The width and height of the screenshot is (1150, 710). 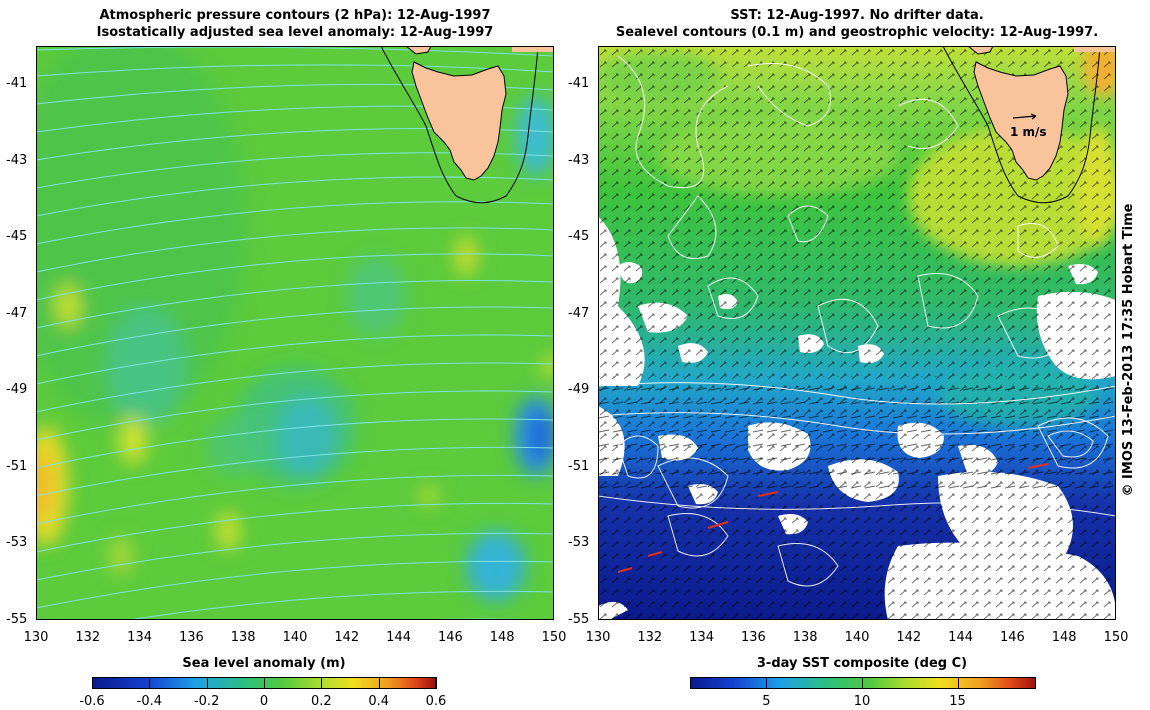 I want to click on left-colorbar-tick-label: -0.2, so click(x=206, y=701).